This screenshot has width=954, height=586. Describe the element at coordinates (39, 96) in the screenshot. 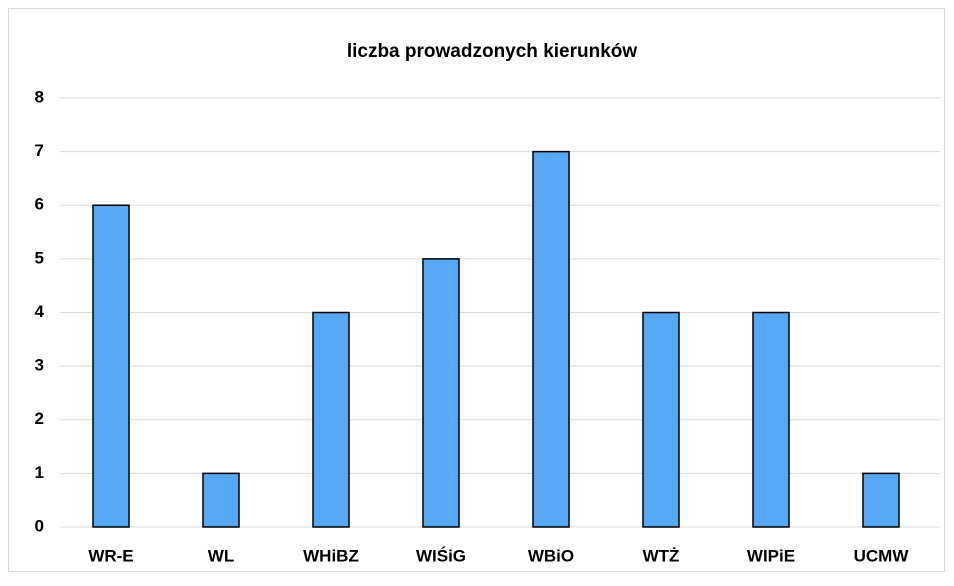

I see `y-tick-label: 8` at that location.